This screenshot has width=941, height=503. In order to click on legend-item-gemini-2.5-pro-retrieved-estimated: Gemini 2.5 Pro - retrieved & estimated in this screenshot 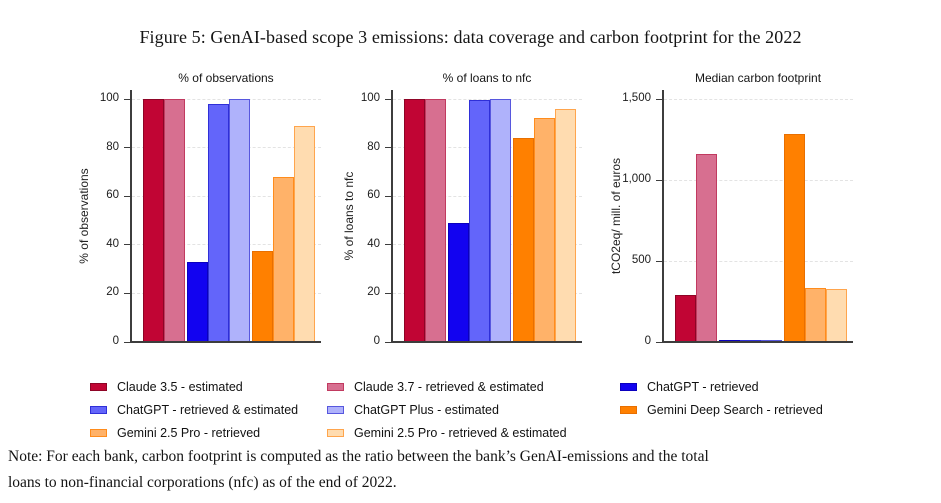, I will do `click(447, 432)`.